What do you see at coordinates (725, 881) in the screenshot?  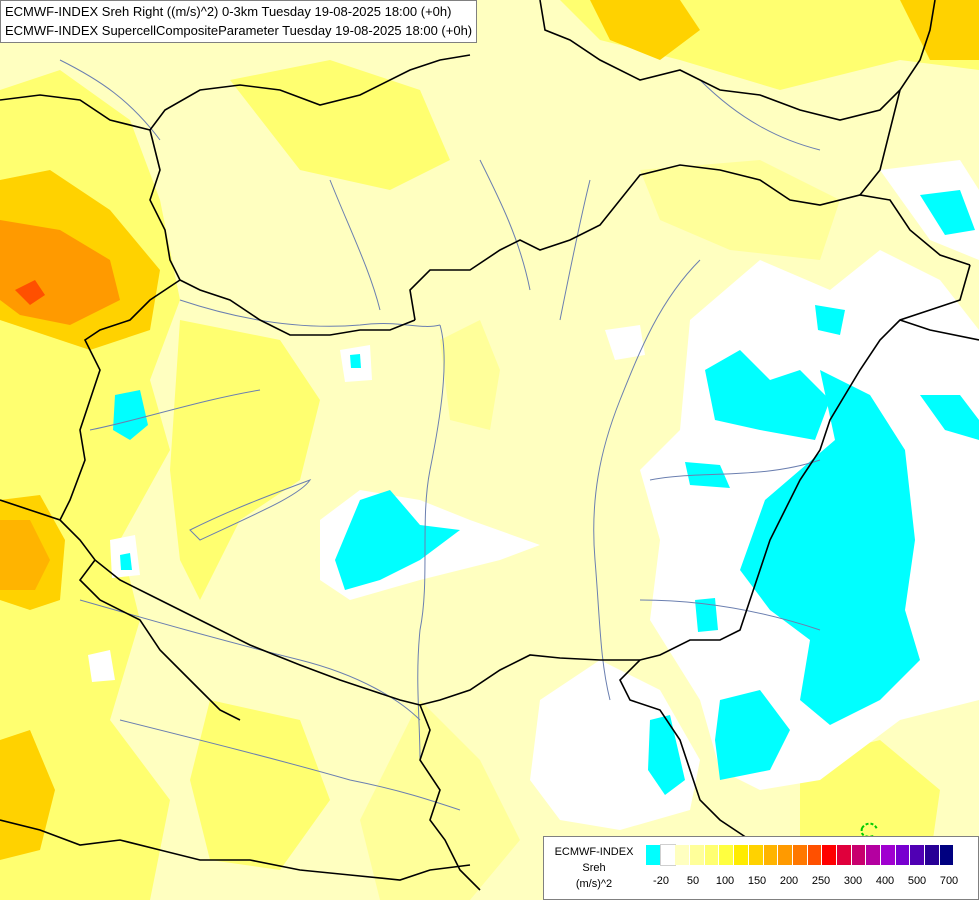 I see `legend-tick-label: 100` at bounding box center [725, 881].